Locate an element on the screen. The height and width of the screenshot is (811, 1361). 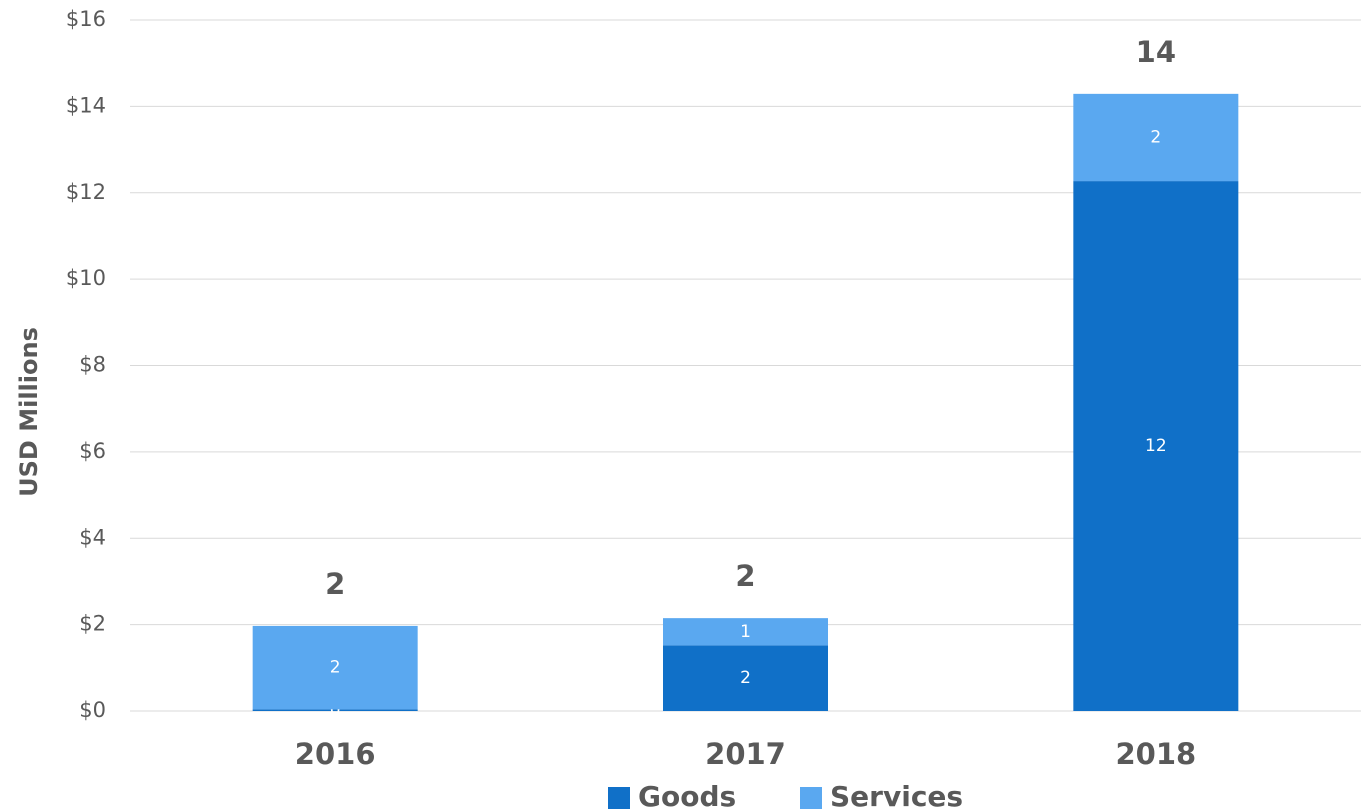
segment-label: 12 is located at coordinates (1156, 446).